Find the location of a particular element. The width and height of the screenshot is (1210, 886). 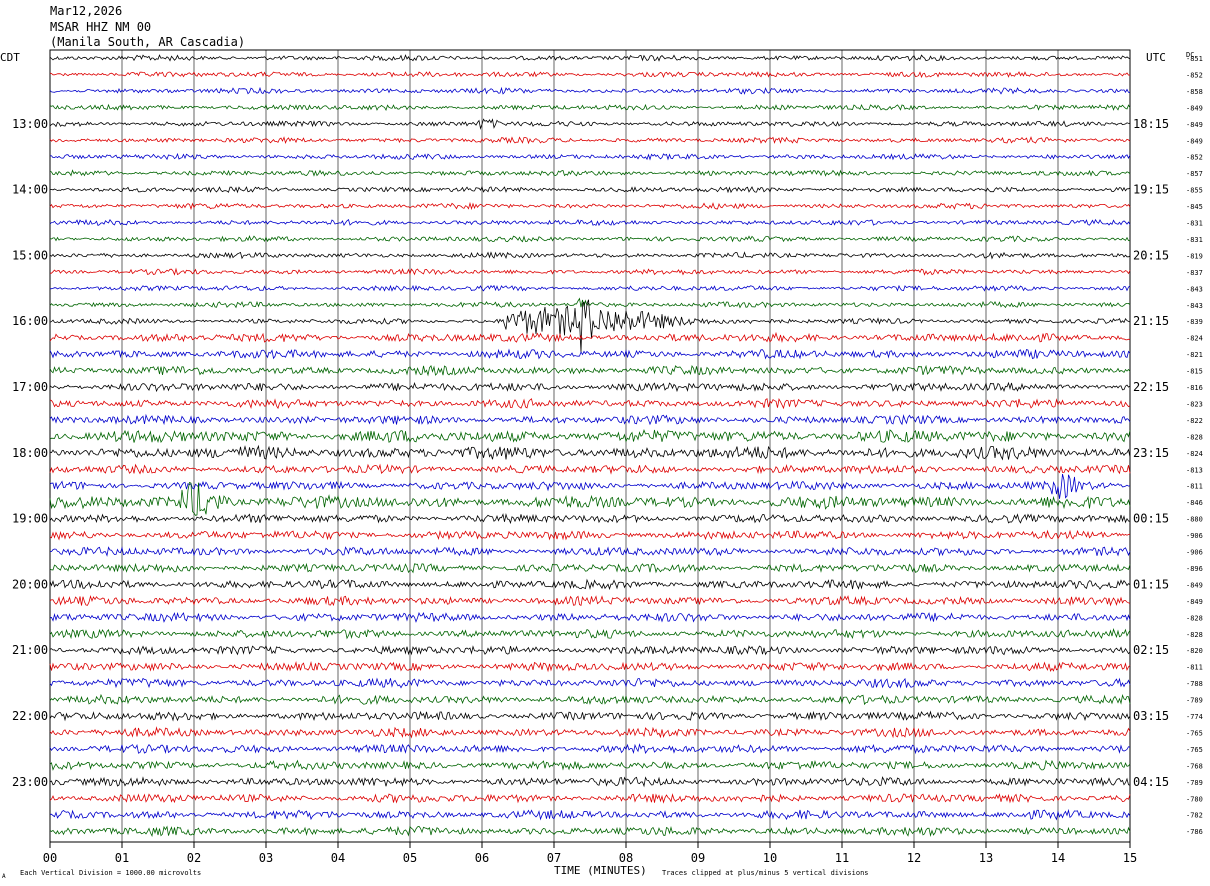

corner-mark: A is located at coordinates (4, 876).